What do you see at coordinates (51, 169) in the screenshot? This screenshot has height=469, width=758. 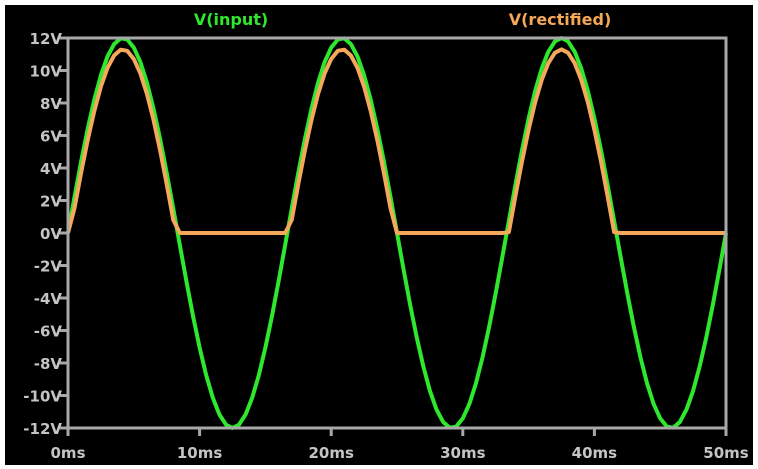 I see `y-tick-label: 4V` at bounding box center [51, 169].